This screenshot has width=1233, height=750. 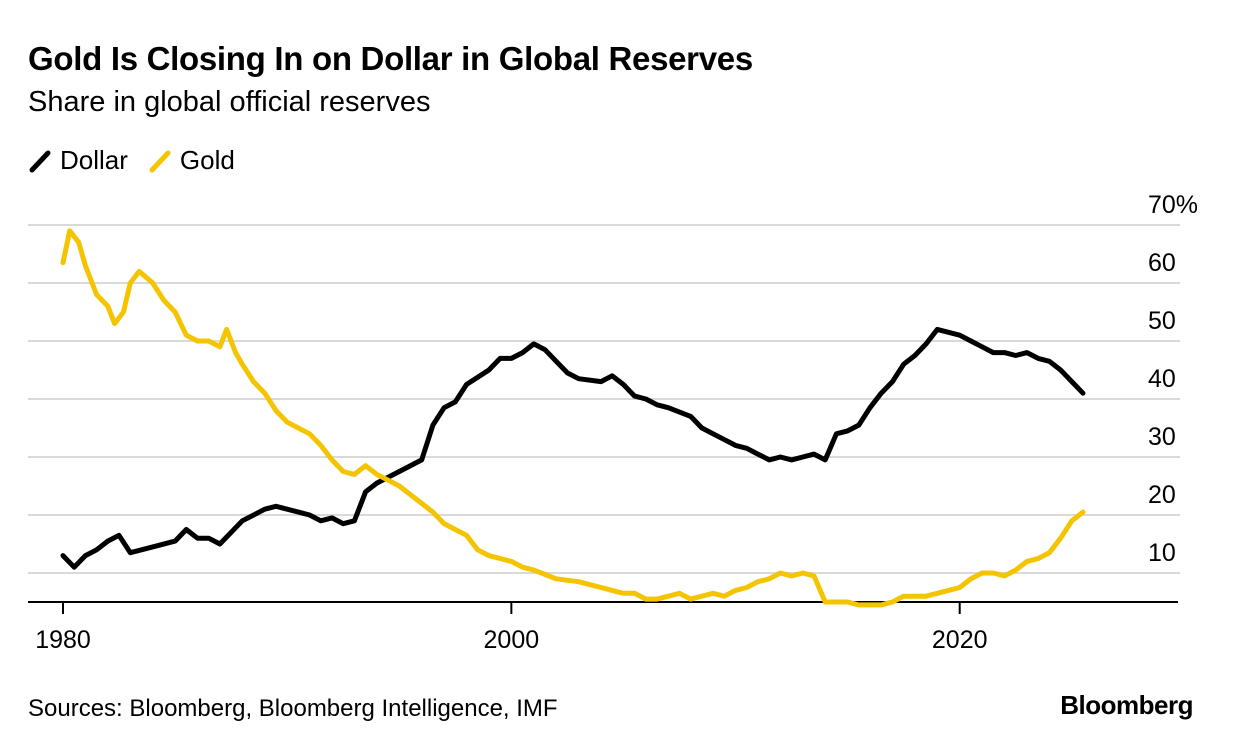 I want to click on dollar-swatch-icon, so click(x=40, y=161).